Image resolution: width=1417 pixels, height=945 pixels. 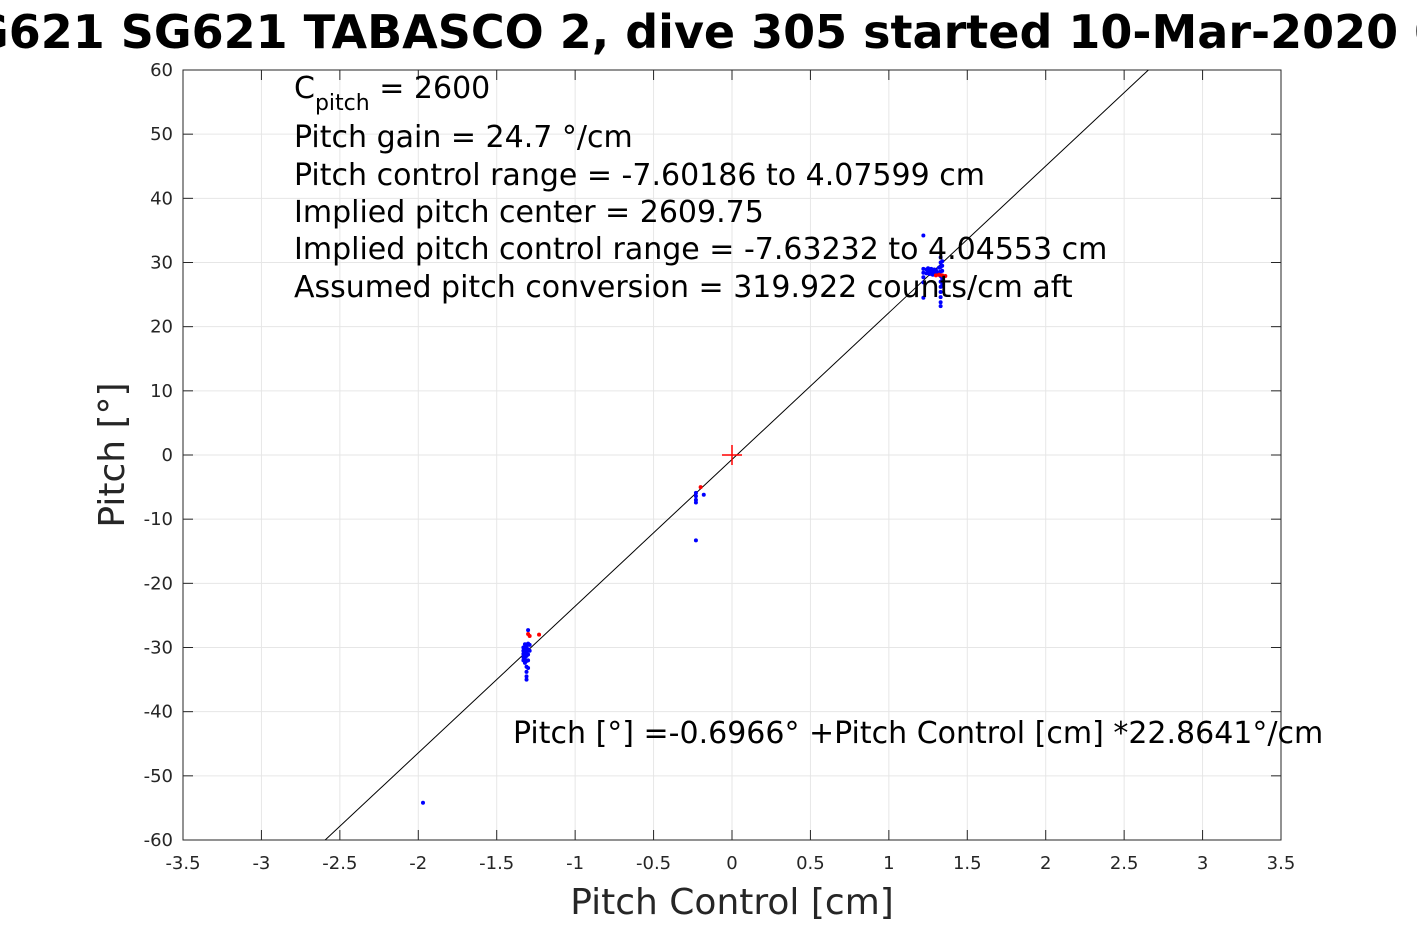 What do you see at coordinates (1202, 863) in the screenshot?
I see `x-tick-label: 3` at bounding box center [1202, 863].